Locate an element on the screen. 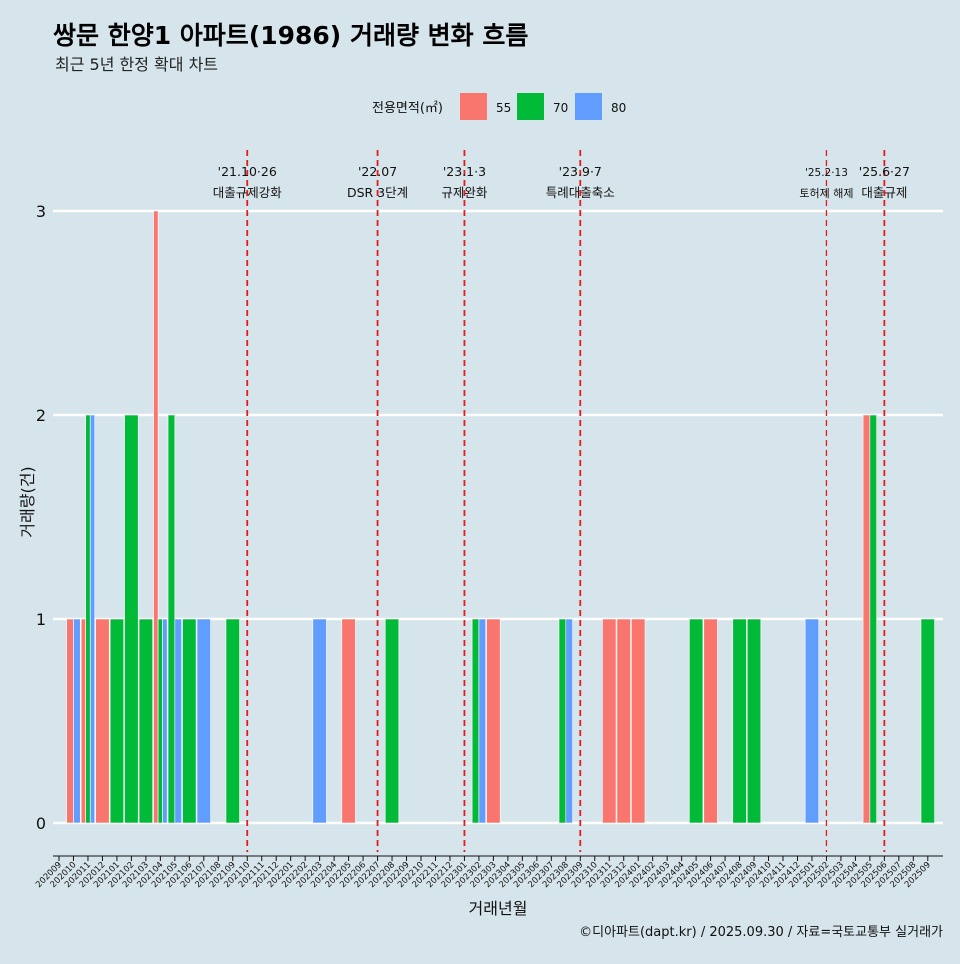 This screenshot has width=960, height=964. event-date: '23.9·7 is located at coordinates (580, 171).